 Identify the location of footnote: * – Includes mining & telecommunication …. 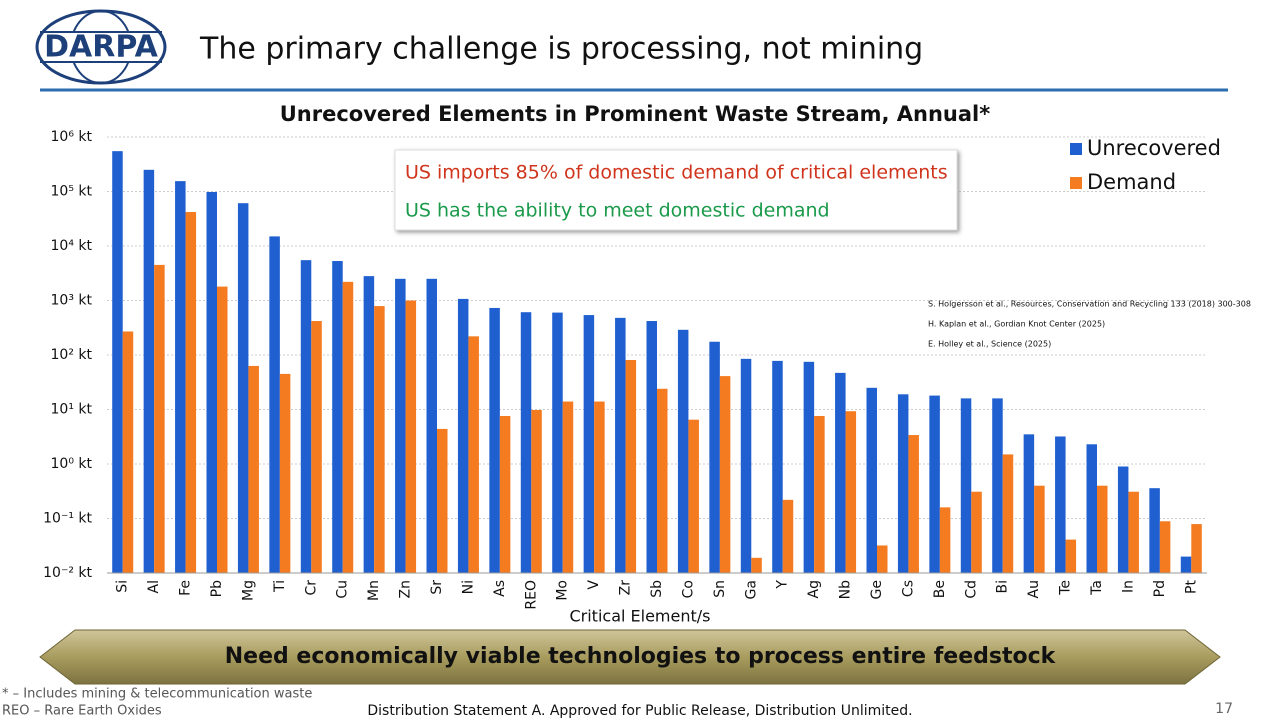
(157, 694).